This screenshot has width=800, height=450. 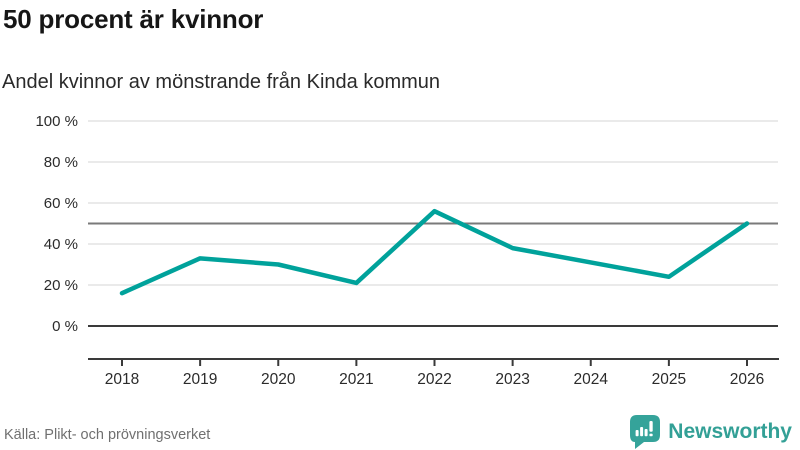 I want to click on x-tick-label: 2023, so click(x=512, y=379).